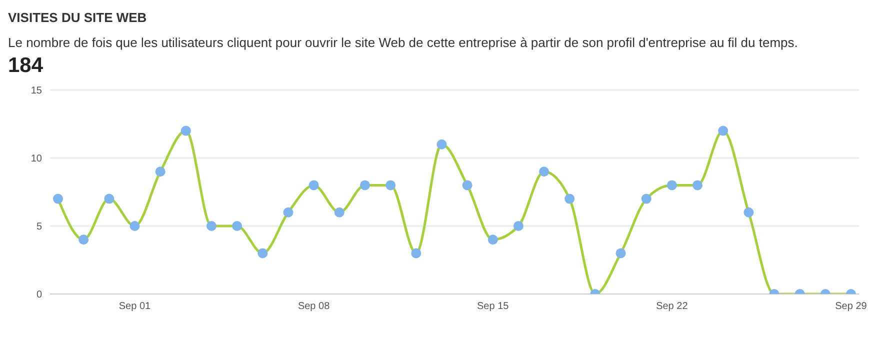  What do you see at coordinates (78, 17) in the screenshot?
I see `chart-title: VISITES DU SITE WEB` at bounding box center [78, 17].